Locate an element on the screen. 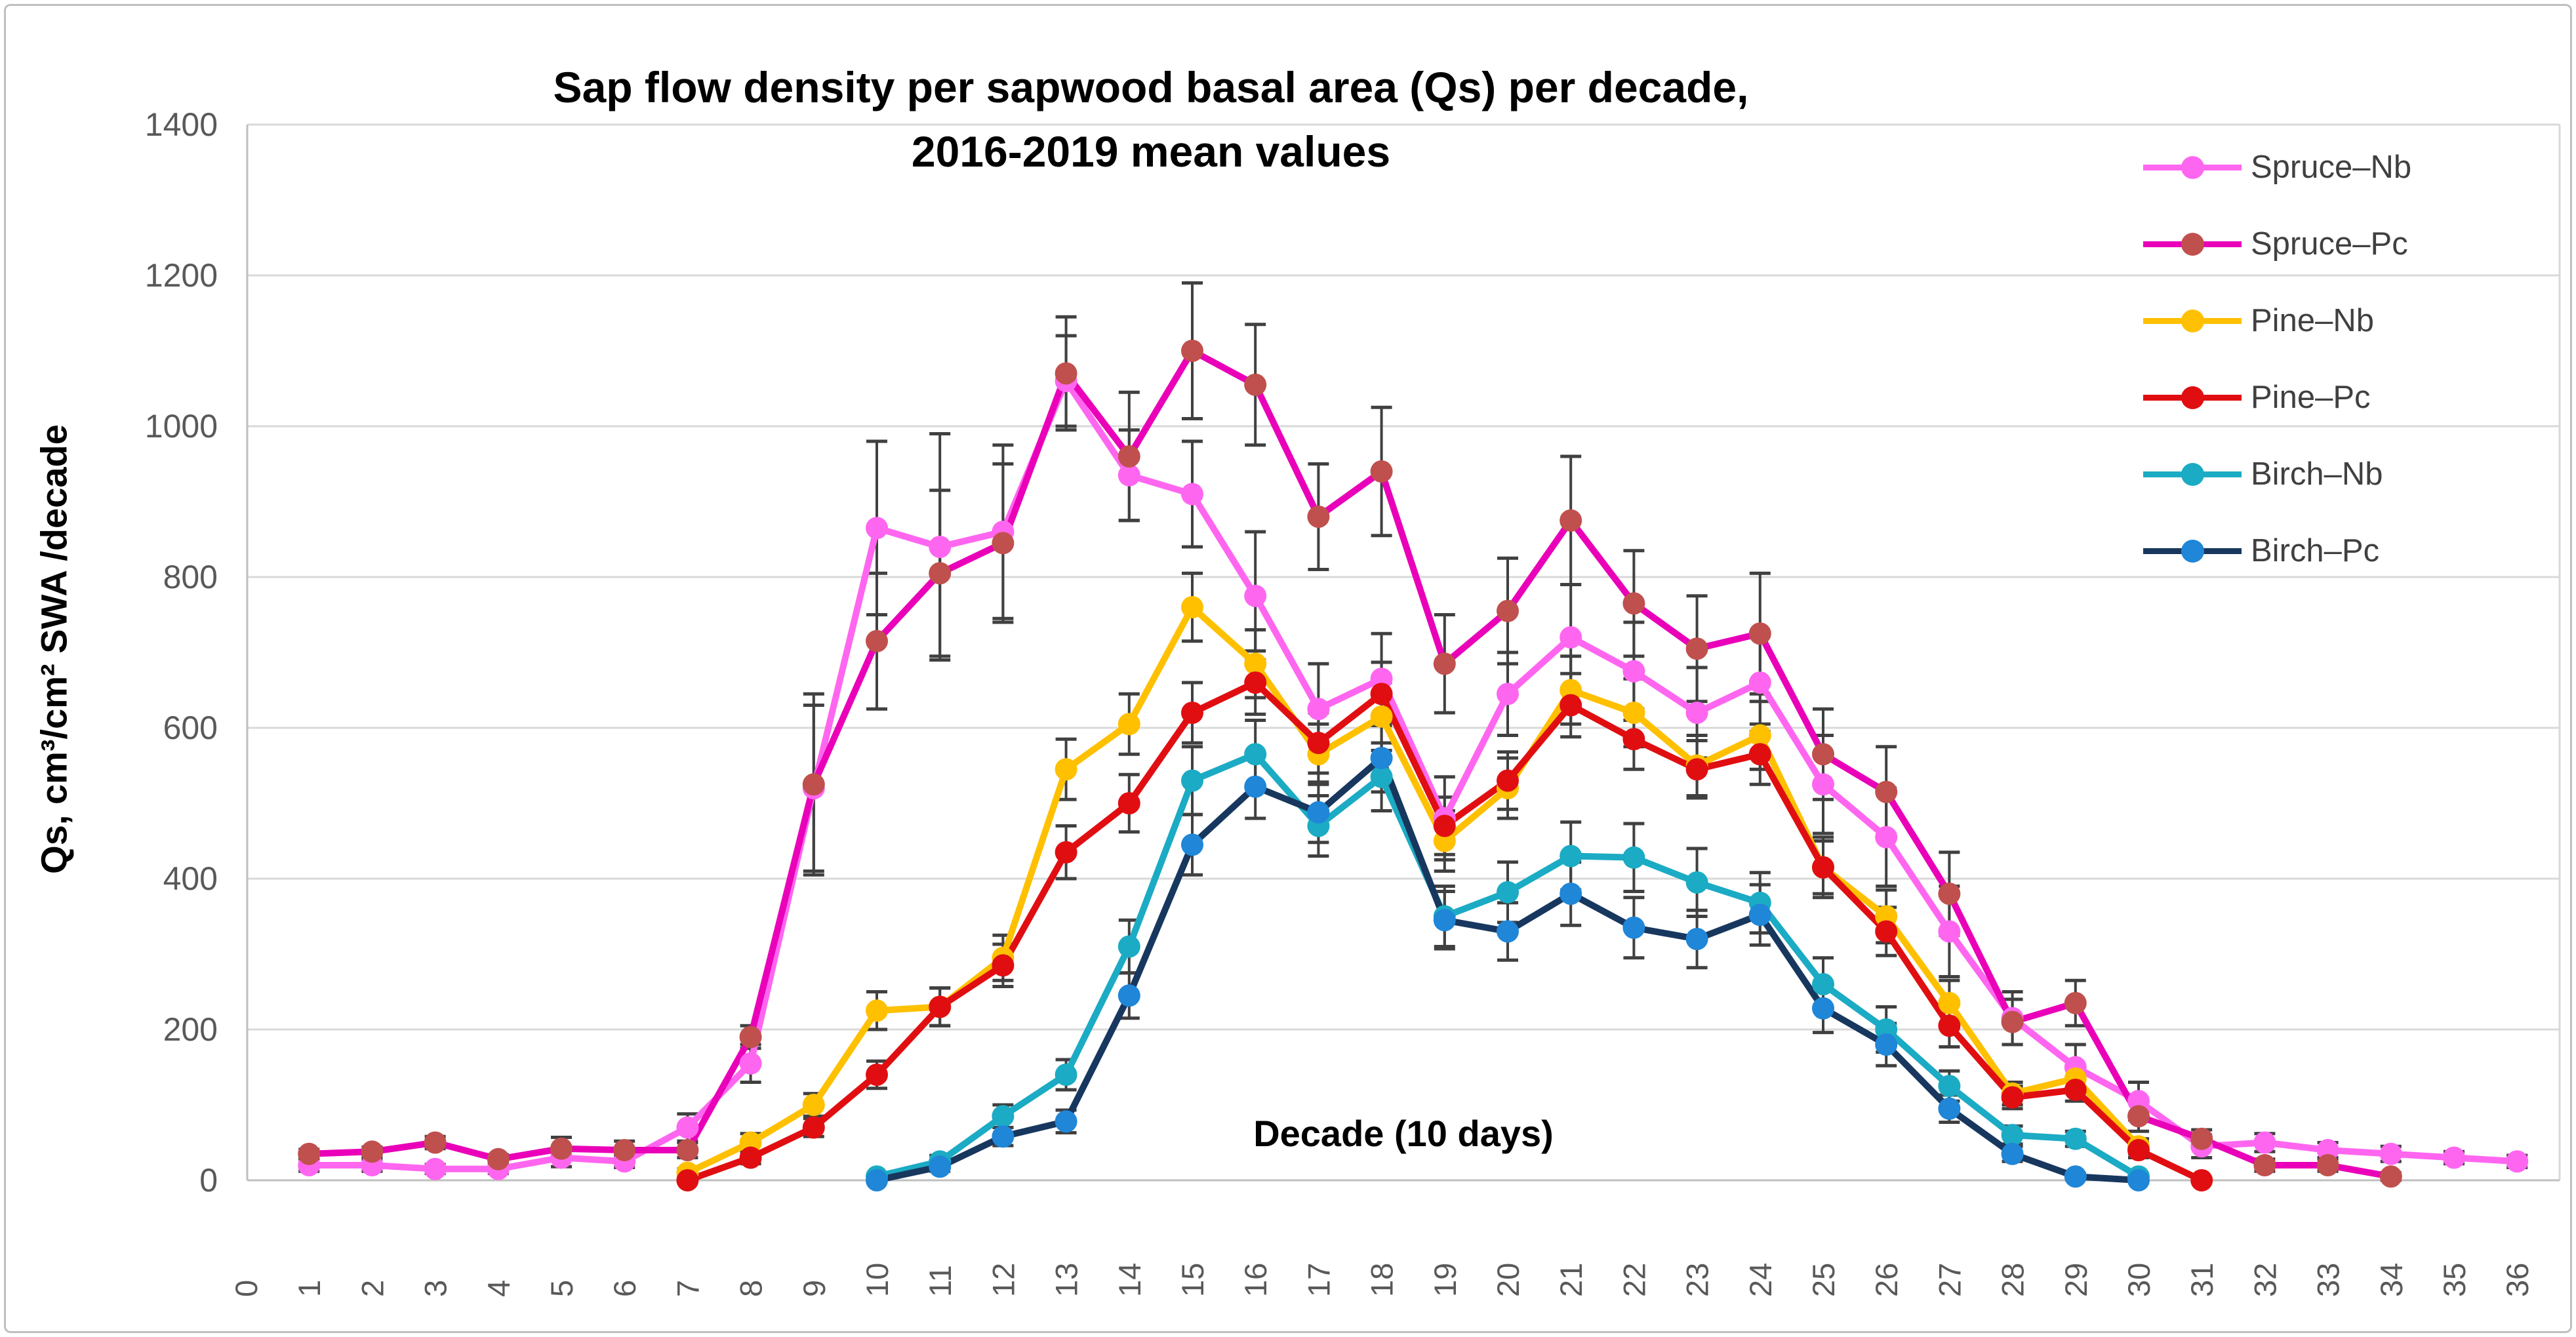  legend-item-pine-pc: Pine–Pc is located at coordinates (2277, 397).